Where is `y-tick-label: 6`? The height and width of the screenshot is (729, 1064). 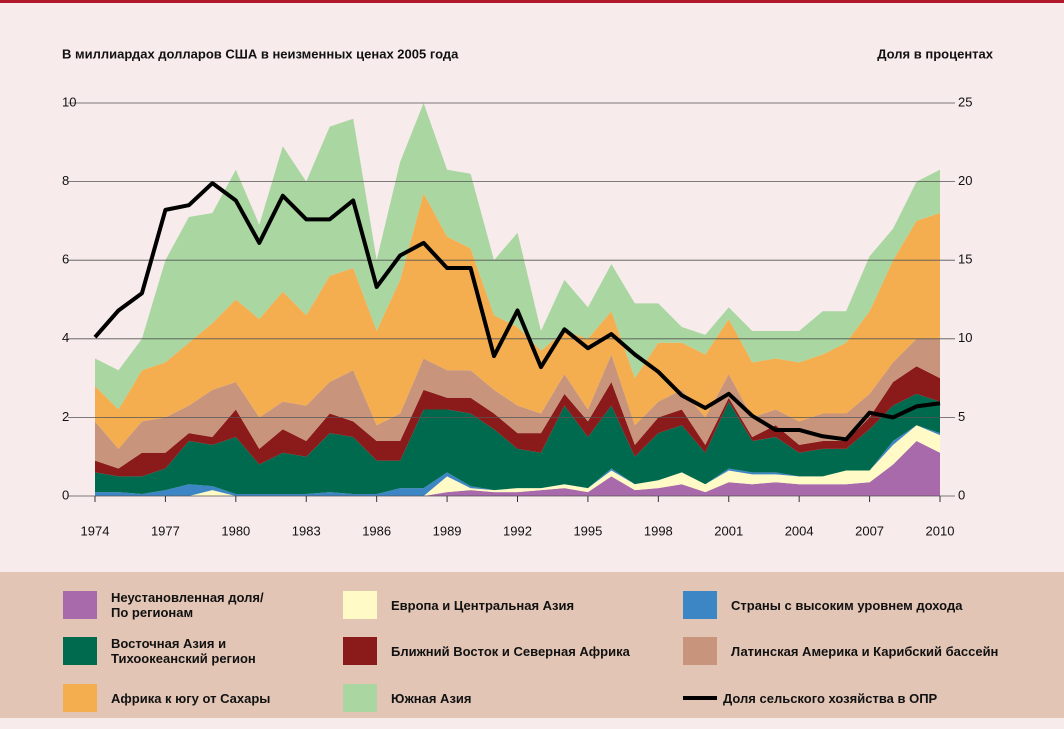
y-tick-label: 6 is located at coordinates (65, 259).